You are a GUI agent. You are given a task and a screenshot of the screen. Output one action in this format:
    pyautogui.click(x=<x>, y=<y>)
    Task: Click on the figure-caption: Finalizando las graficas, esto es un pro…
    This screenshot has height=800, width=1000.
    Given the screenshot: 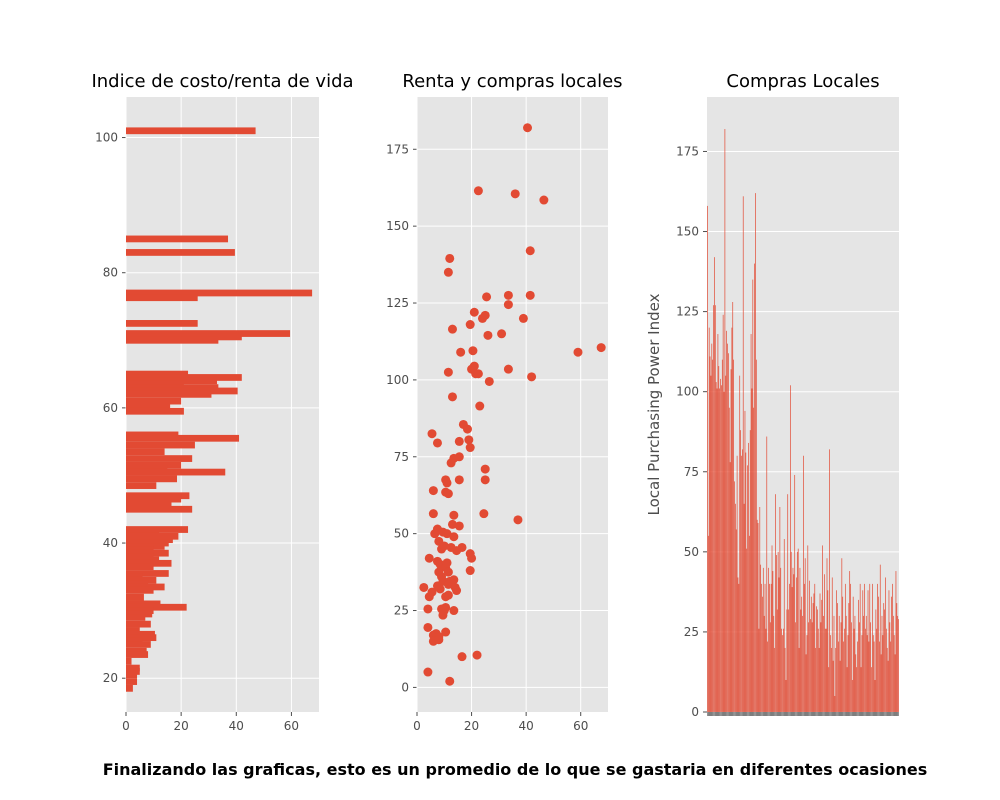 What is the action you would take?
    pyautogui.click(x=515, y=769)
    